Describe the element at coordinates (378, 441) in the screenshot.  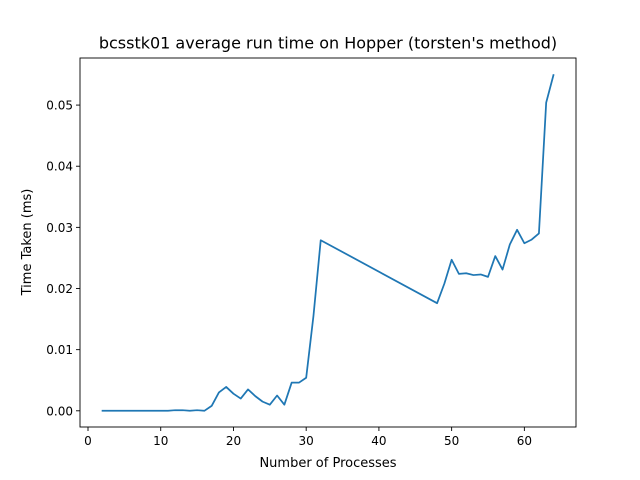
I see `x-tick-label: 40` at that location.